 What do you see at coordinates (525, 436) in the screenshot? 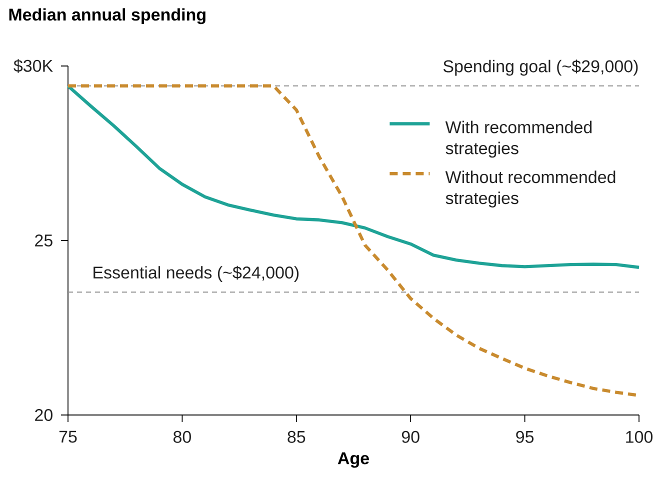
I see `x-tick-label: 95` at bounding box center [525, 436].